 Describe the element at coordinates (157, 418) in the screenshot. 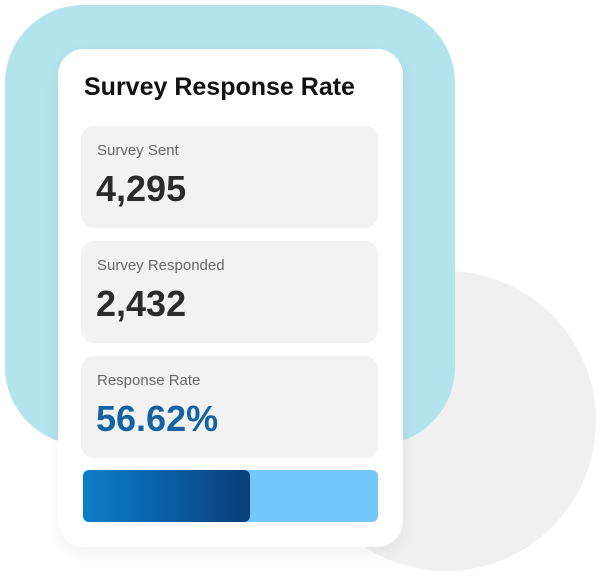

I see `stat-value: 56.62%` at that location.